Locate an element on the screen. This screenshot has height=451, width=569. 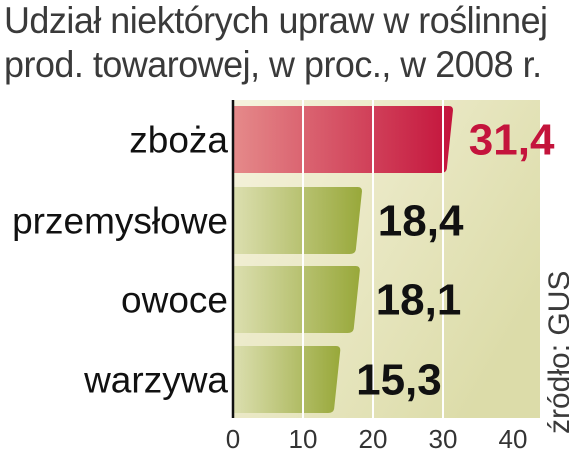
source-note: źródło: GUS is located at coordinates (553, 352).